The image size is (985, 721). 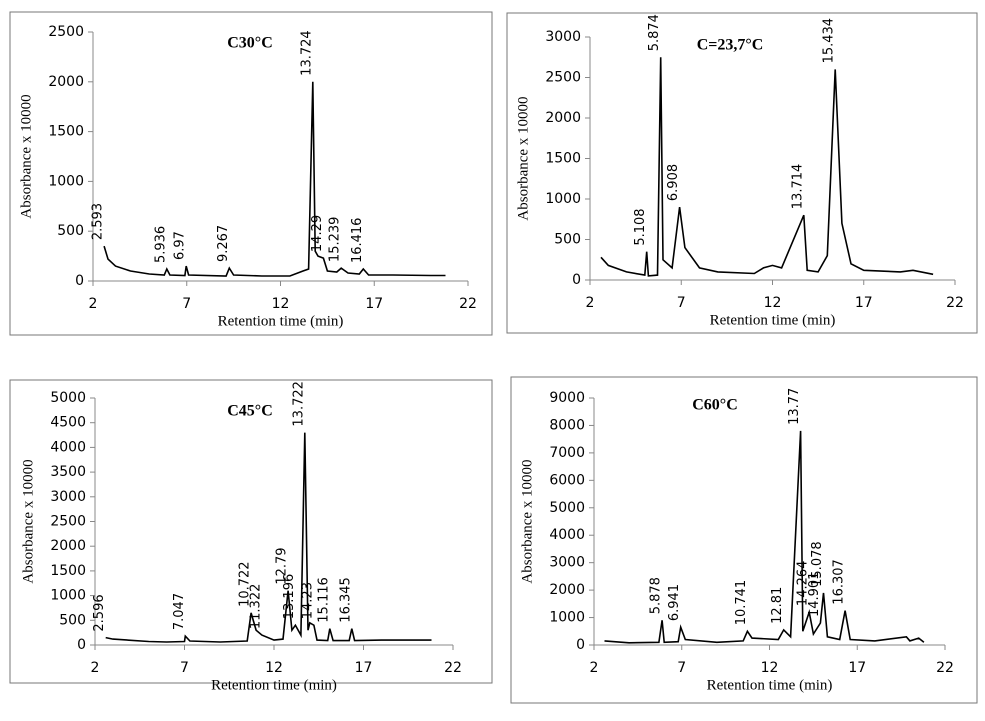 What do you see at coordinates (817, 564) in the screenshot?
I see `peak-label: 15.078` at bounding box center [817, 564].